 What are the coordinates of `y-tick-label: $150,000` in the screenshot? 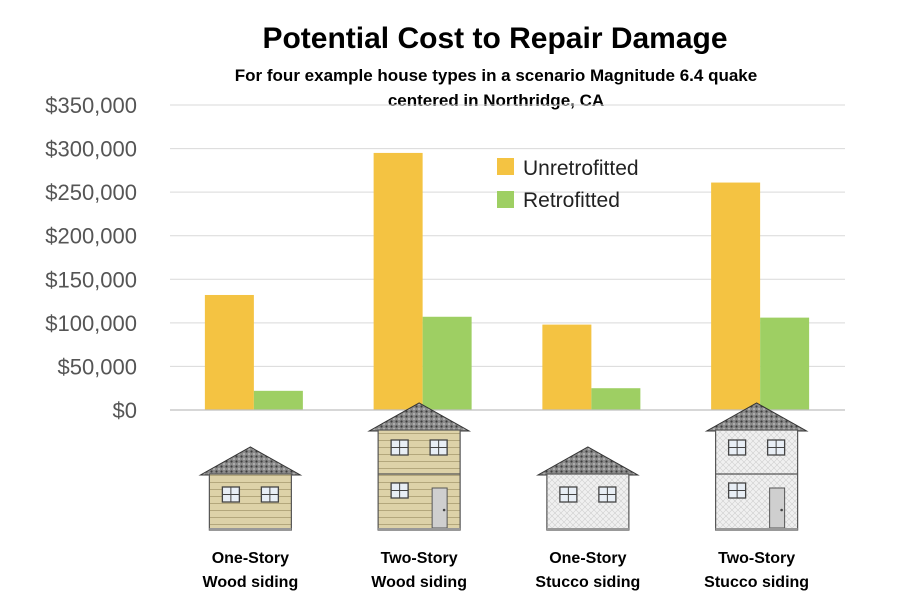 It's located at (91, 279).